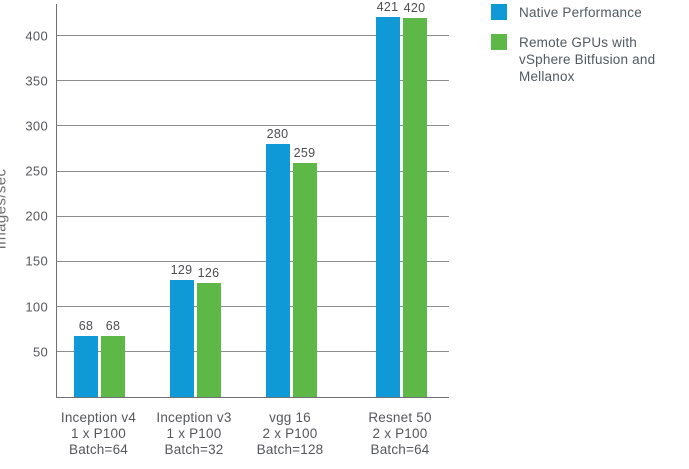 Image resolution: width=689 pixels, height=469 pixels. Describe the element at coordinates (195, 330) in the screenshot. I see `bar-group: 129 126` at that location.